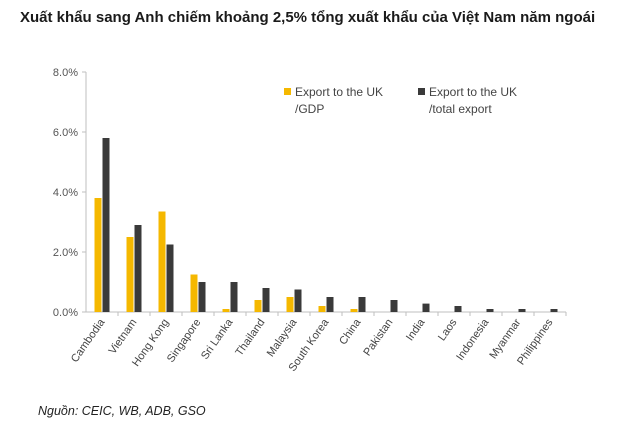 This screenshot has width=640, height=439. I want to click on x-tick-label: Laos, so click(448, 329).